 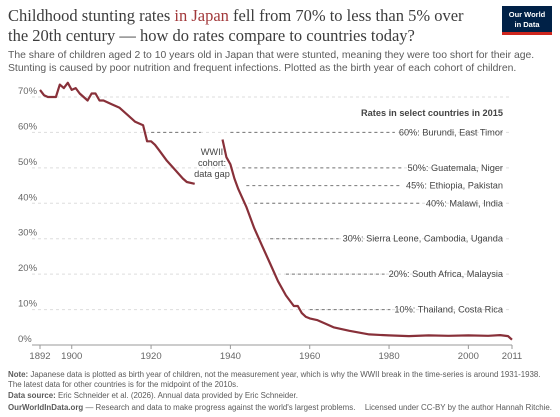 I want to click on x-tick-label: 1900, so click(x=71, y=356).